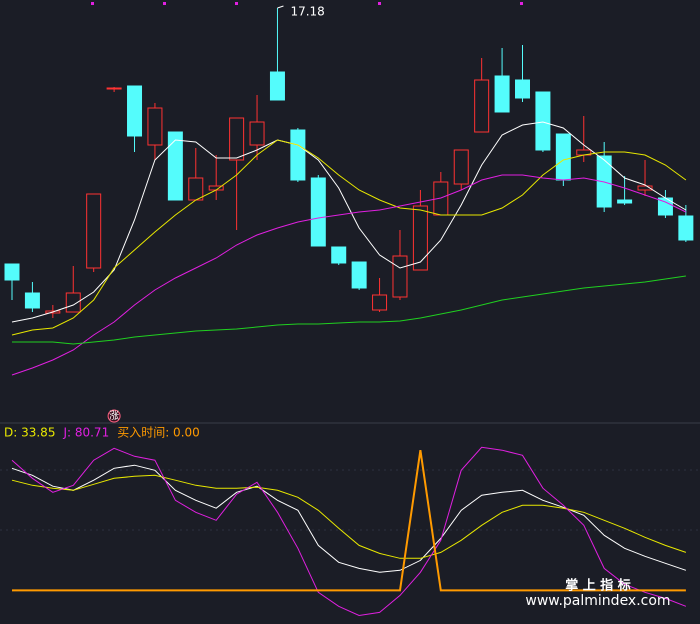 The width and height of the screenshot is (700, 624). What do you see at coordinates (349, 310) in the screenshot?
I see `moving-average-line` at bounding box center [349, 310].